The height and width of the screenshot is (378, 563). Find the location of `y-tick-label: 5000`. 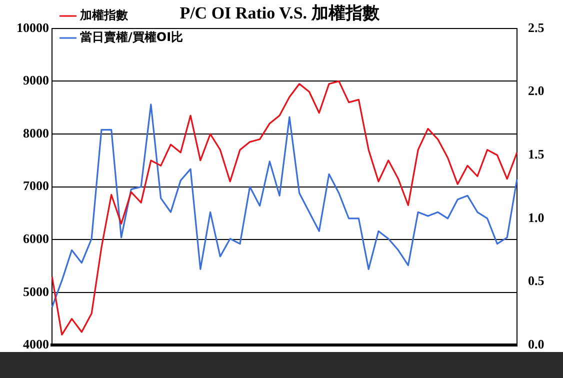

y-tick-label: 5000 is located at coordinates (36, 291).